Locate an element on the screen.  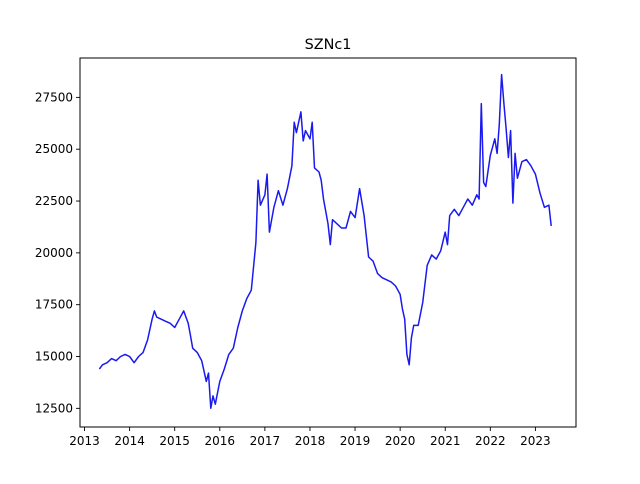
x-tick-label: 2020 is located at coordinates (400, 441).